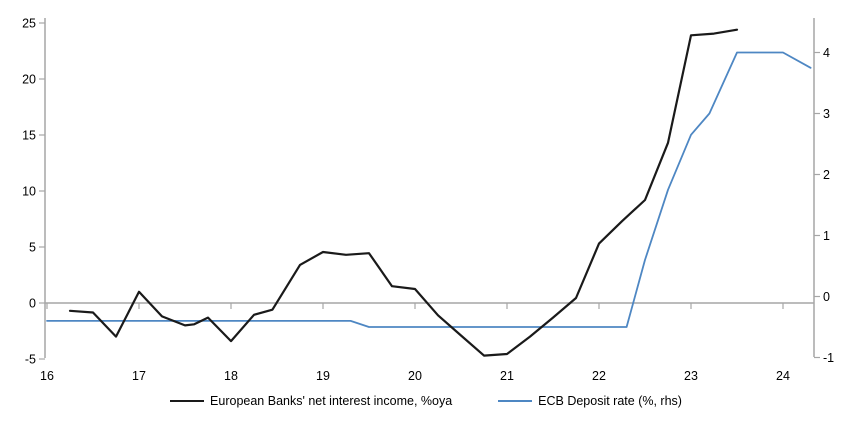 The width and height of the screenshot is (852, 427). I want to click on y-axis-right-tick-label: -1, so click(828, 358).